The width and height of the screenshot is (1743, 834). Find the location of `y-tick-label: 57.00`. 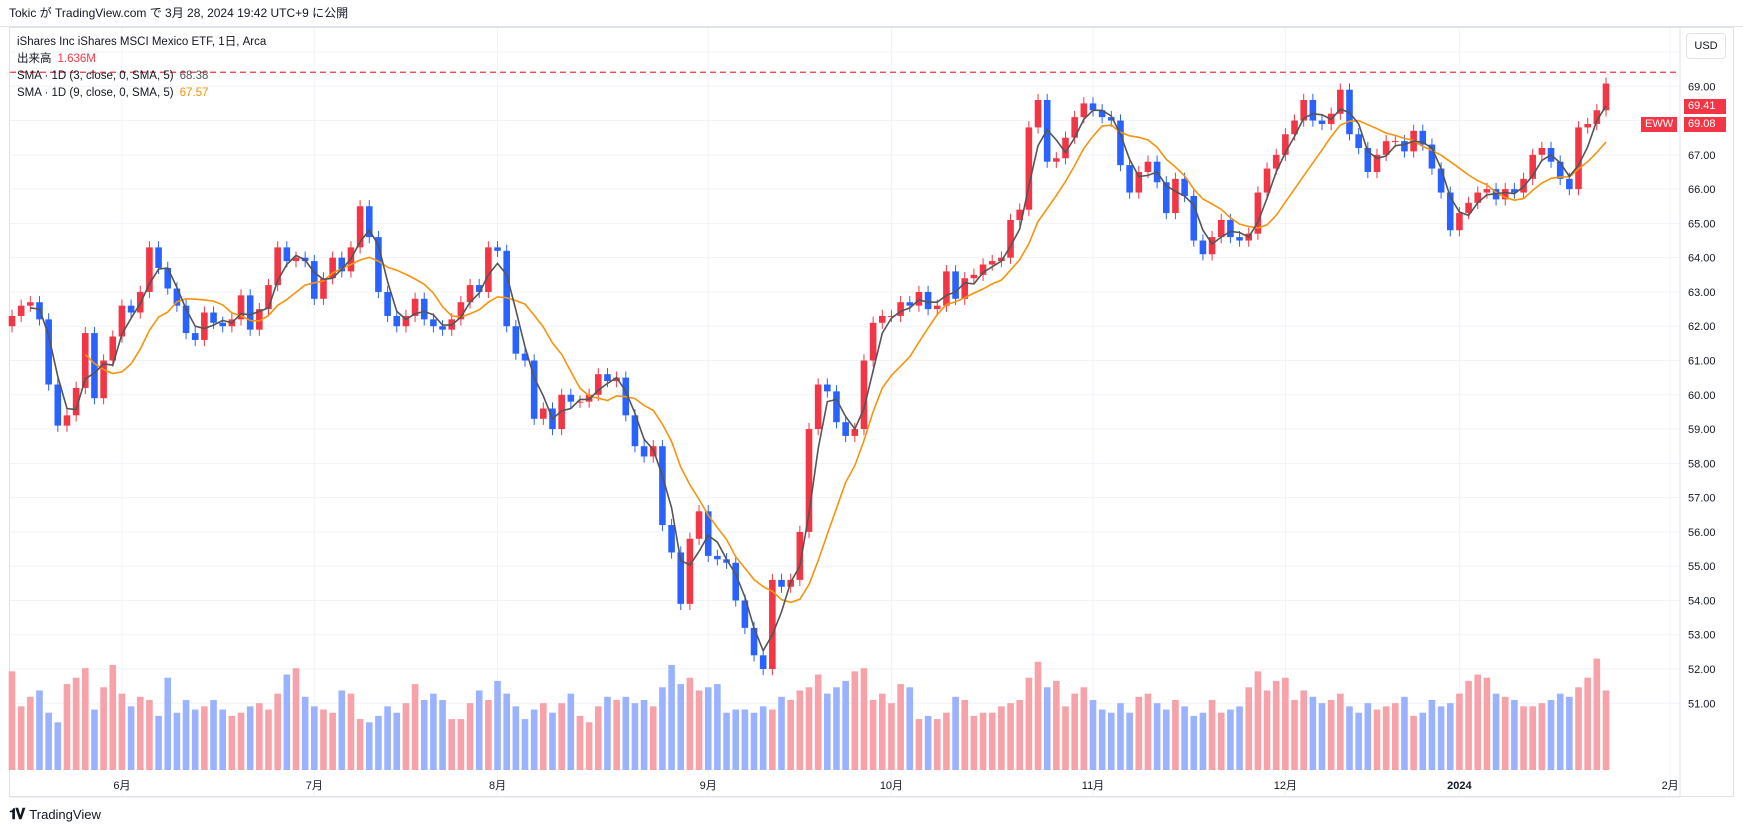

y-tick-label: 57.00 is located at coordinates (1702, 499).